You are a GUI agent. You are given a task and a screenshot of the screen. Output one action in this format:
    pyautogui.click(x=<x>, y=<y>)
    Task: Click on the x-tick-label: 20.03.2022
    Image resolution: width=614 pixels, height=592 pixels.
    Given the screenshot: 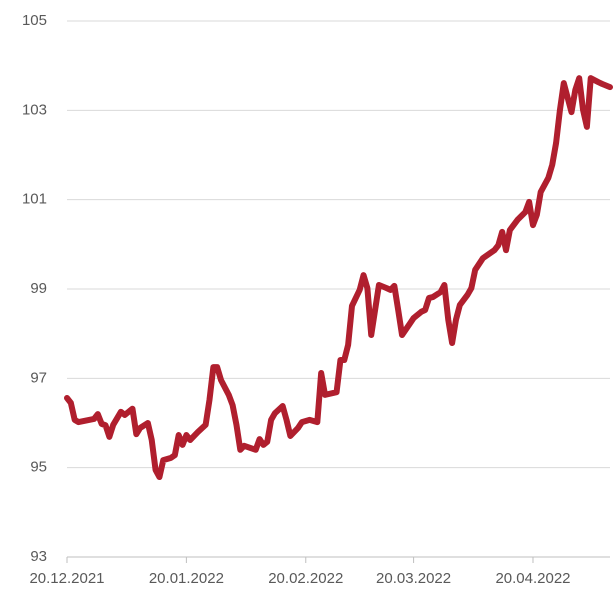 What is the action you would take?
    pyautogui.click(x=413, y=578)
    